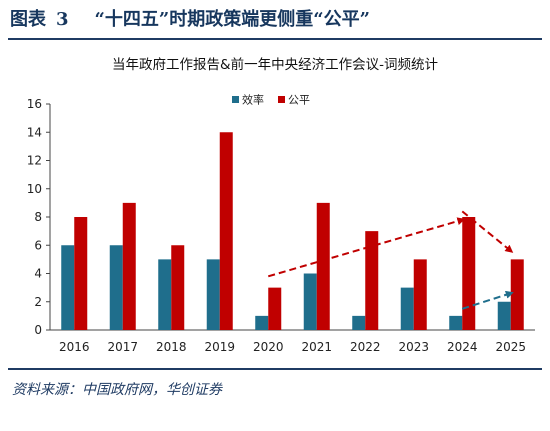 This screenshot has width=550, height=431. What do you see at coordinates (81, 273) in the screenshot?
I see `bar-fairness-2016` at bounding box center [81, 273].